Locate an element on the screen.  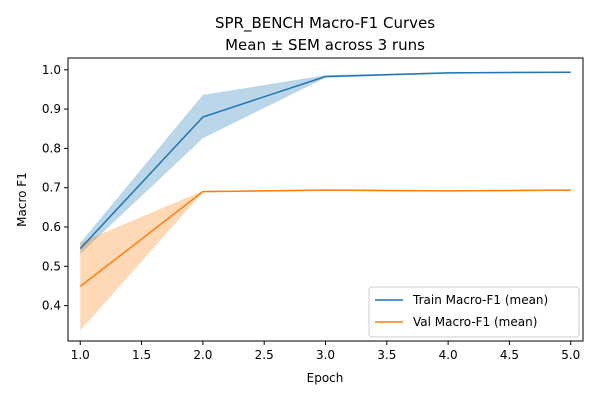
x-tick-label: 3.0 is located at coordinates (325, 355).